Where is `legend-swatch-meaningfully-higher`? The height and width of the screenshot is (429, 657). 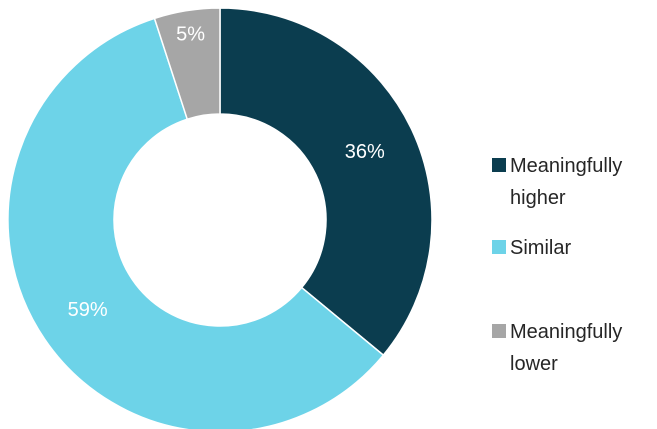 legend-swatch-meaningfully-higher is located at coordinates (499, 165).